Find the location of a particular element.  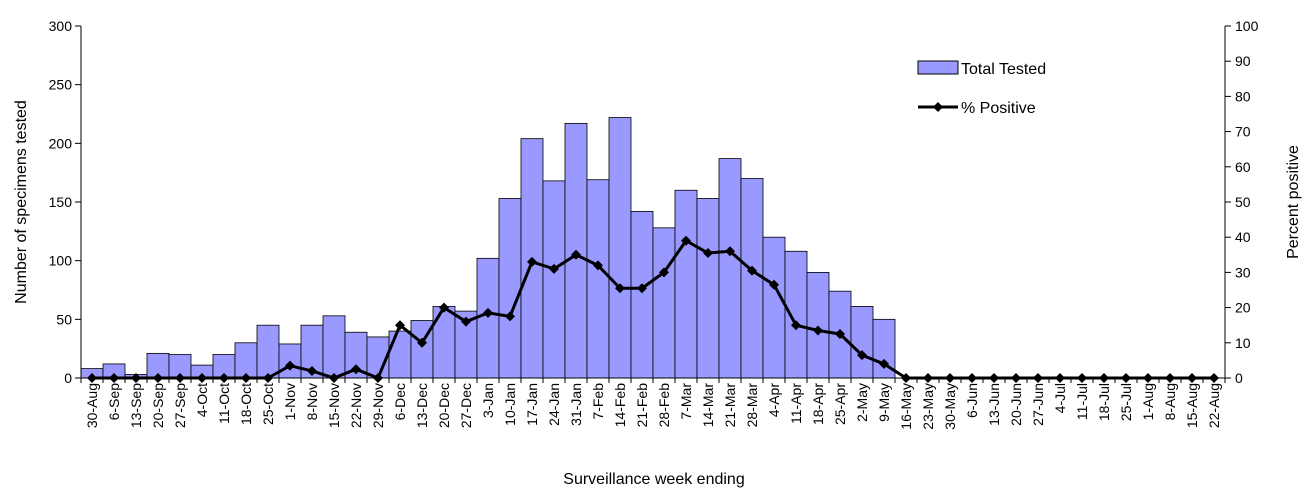

x-tick-label: 27-Jun is located at coordinates (1038, 404).